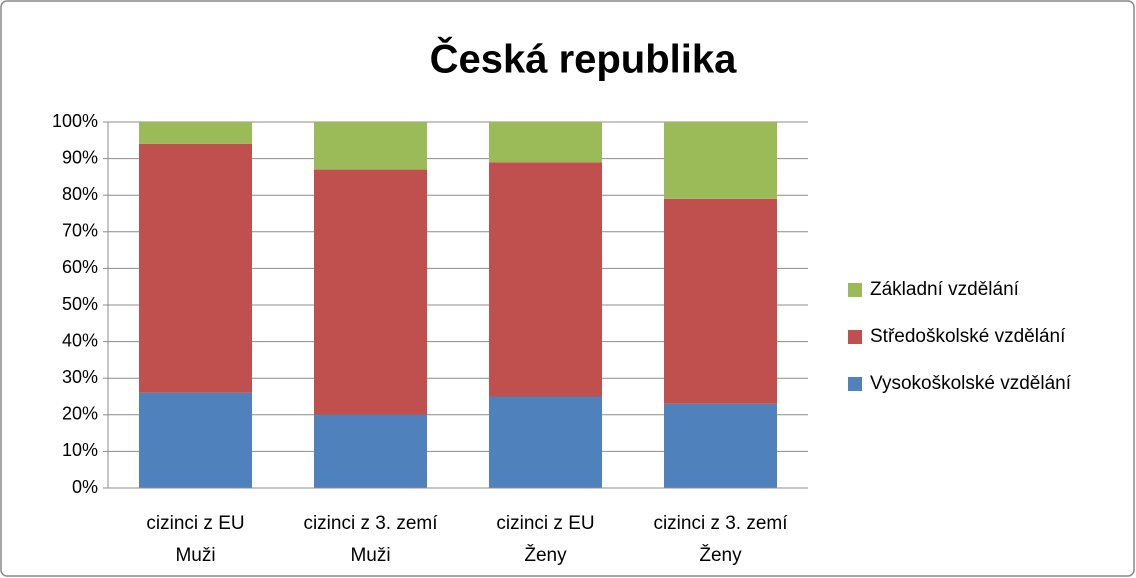 This screenshot has width=1136, height=578. What do you see at coordinates (945, 289) in the screenshot?
I see `legend-label: Základní vzdělání` at bounding box center [945, 289].